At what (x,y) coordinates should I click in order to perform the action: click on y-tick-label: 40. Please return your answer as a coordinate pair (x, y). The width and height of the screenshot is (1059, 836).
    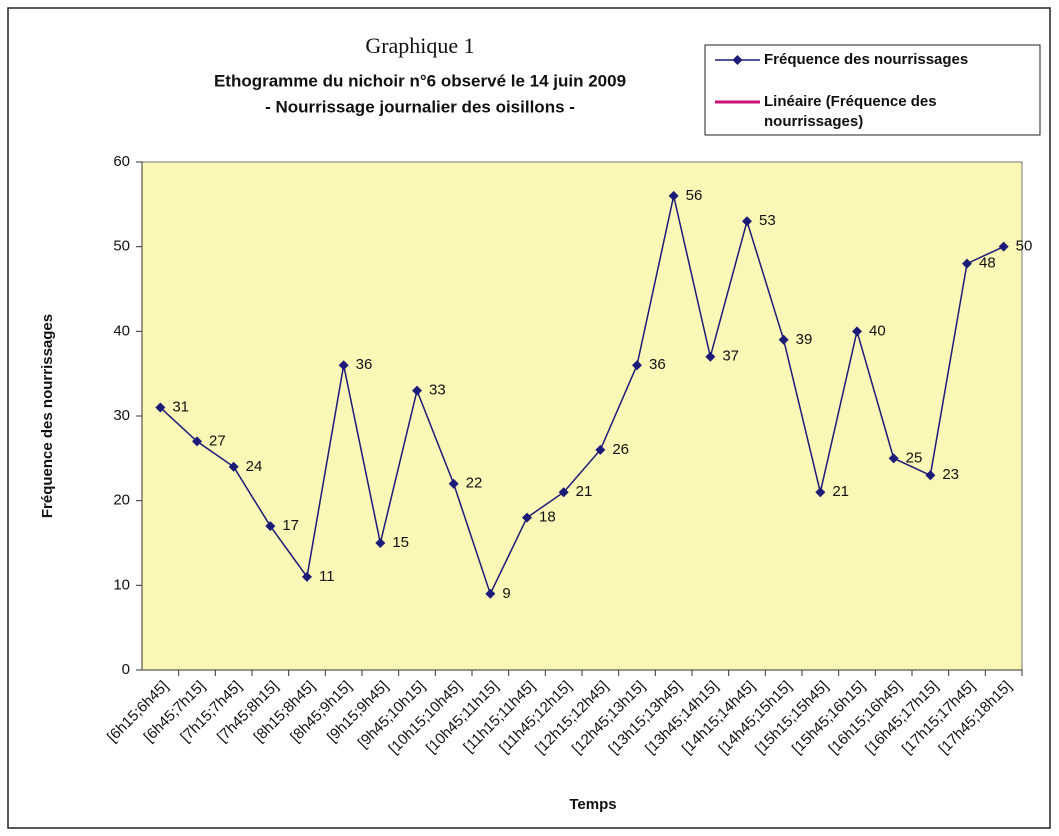
    Looking at the image, I should click on (121, 330).